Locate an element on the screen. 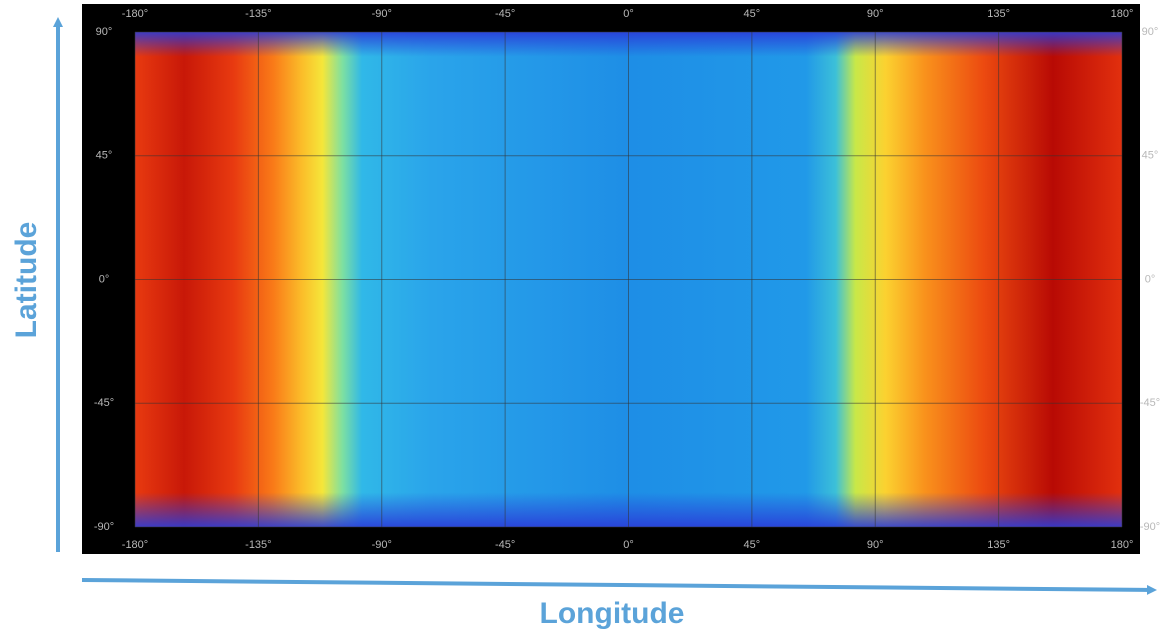  bottom-tick-label: -135° is located at coordinates (258, 545).